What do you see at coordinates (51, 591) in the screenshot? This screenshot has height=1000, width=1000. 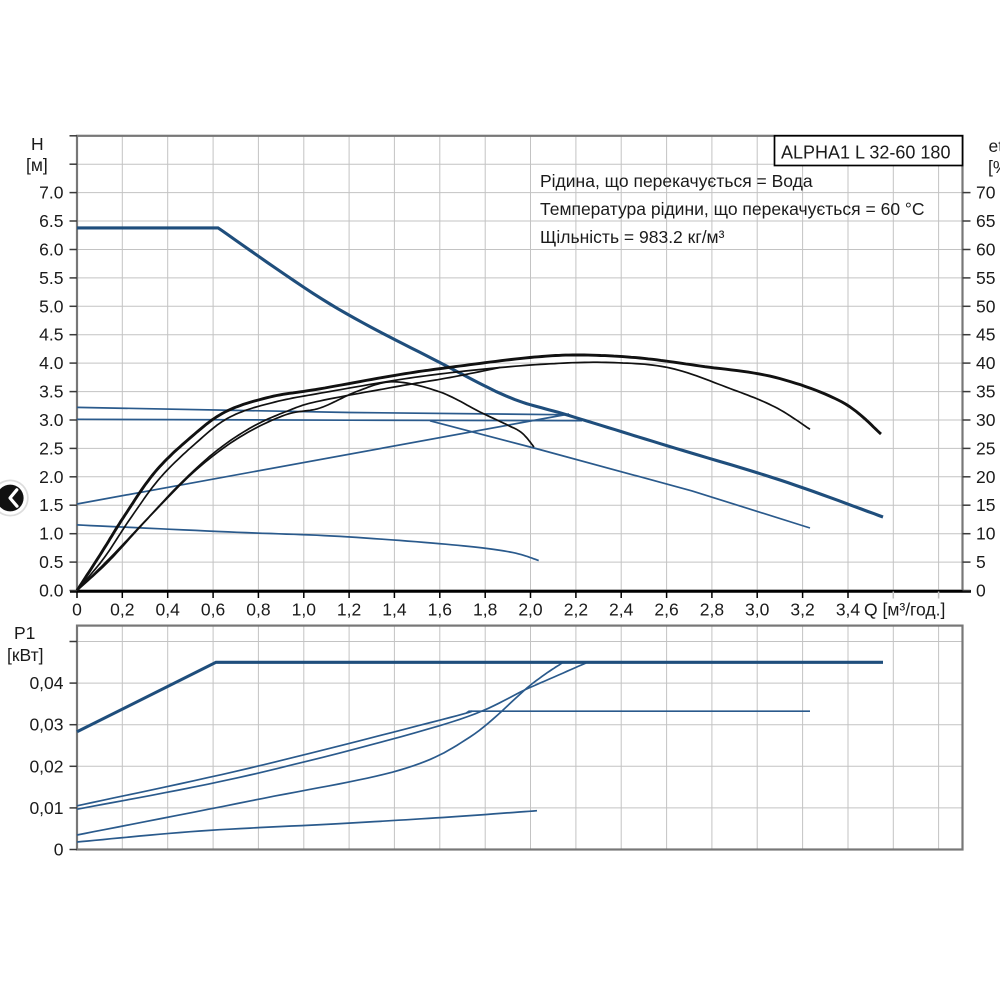 I see `svg-text: 0.0` at bounding box center [51, 591].